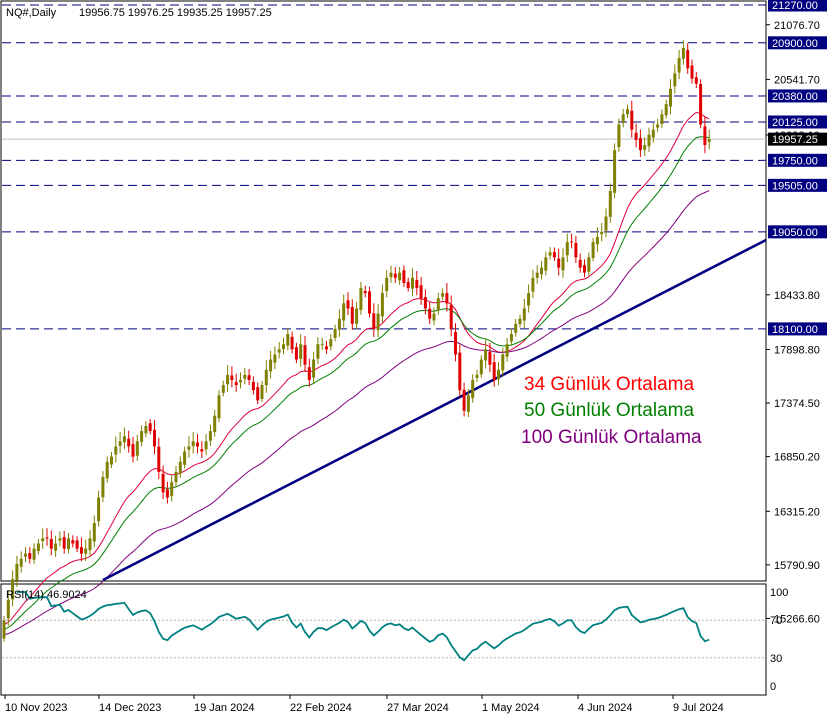  I want to click on time-tick-label: 10 Nov 2023, so click(36, 708).